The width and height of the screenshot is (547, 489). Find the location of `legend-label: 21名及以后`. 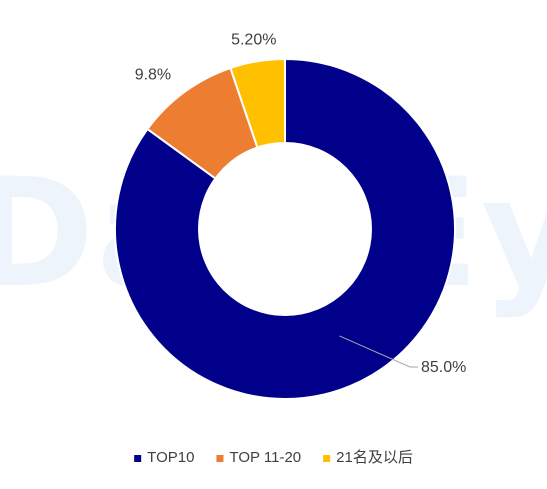

legend-label: 21名及以后 is located at coordinates (374, 457).